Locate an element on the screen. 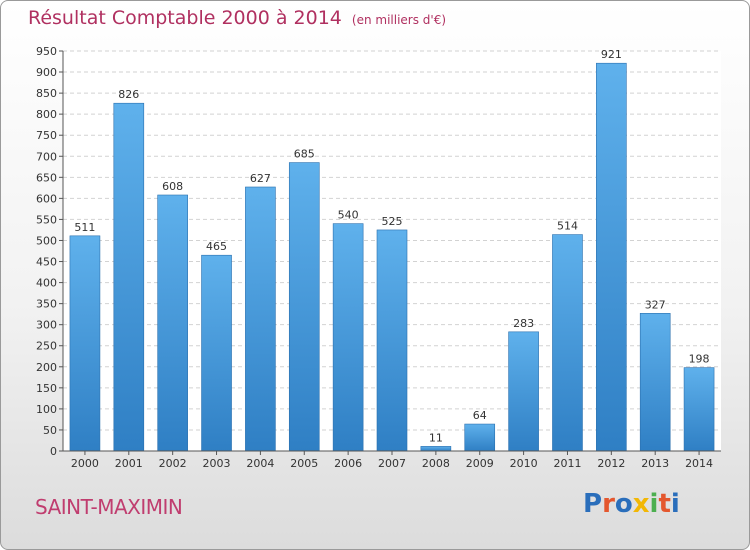 Image resolution: width=750 pixels, height=550 pixels. y-tick-label: 150 is located at coordinates (46, 388).